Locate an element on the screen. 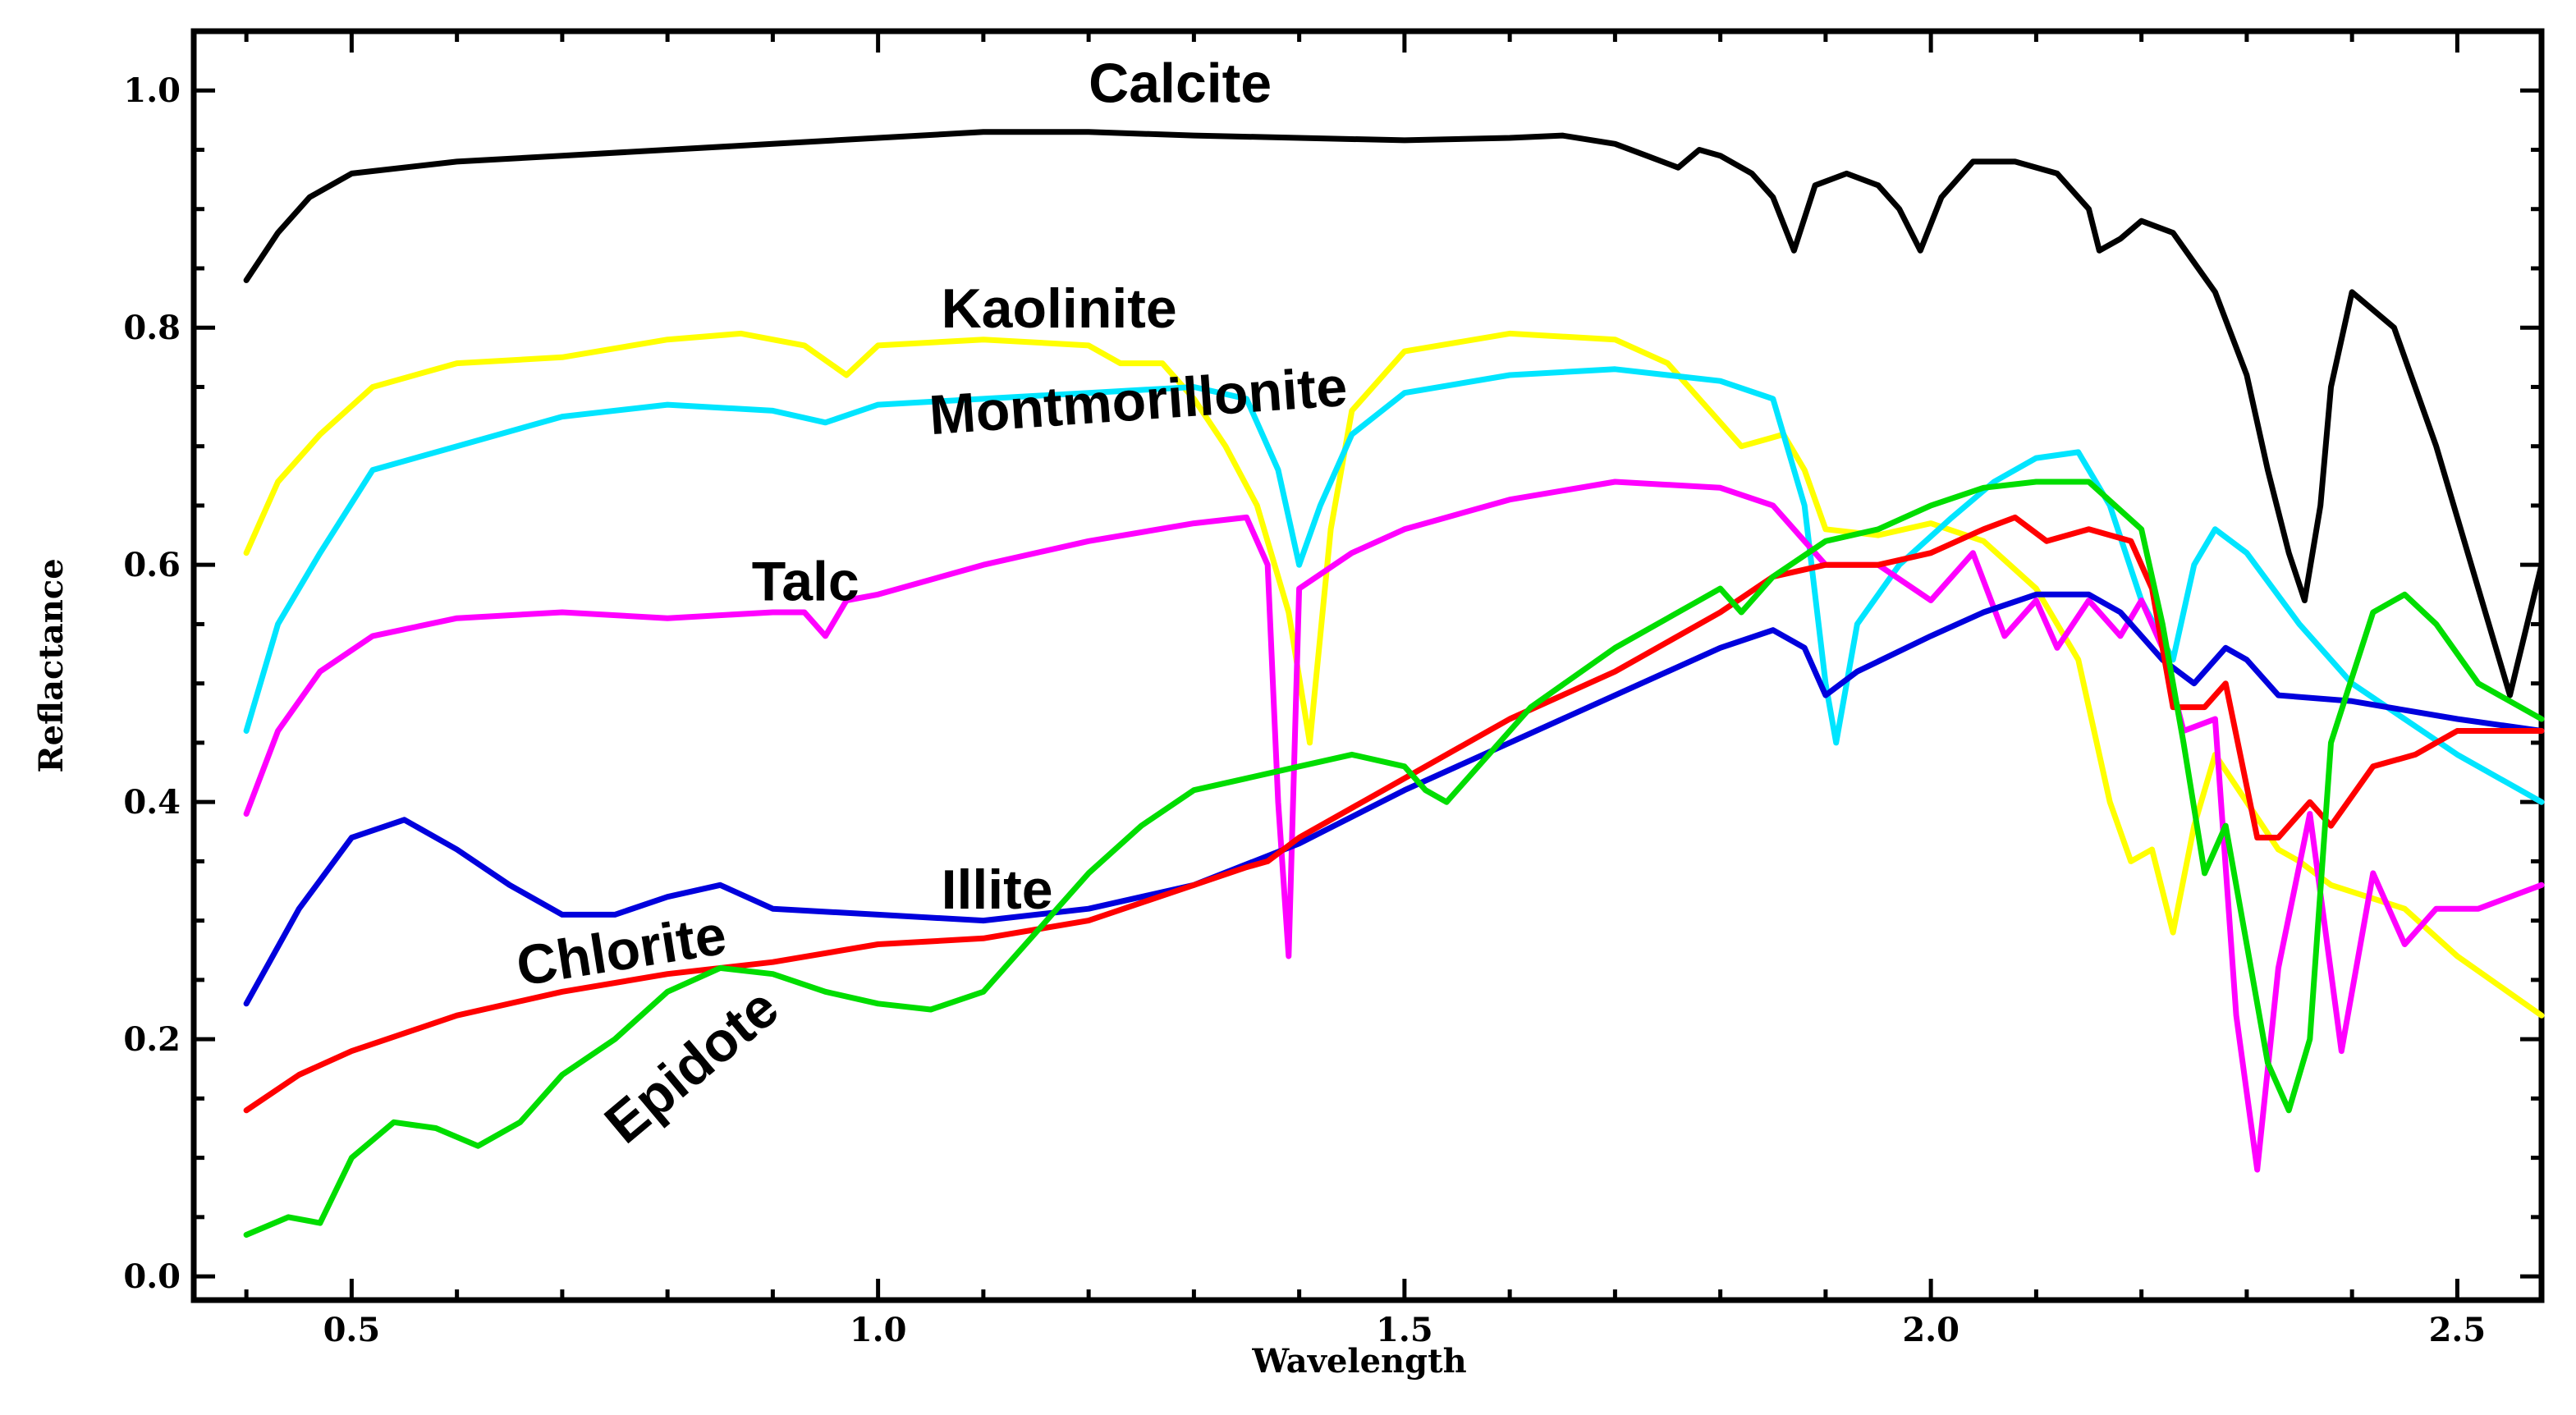 Image resolution: width=2576 pixels, height=1415 pixels. x-tick-label: 2.0 is located at coordinates (1931, 1330).